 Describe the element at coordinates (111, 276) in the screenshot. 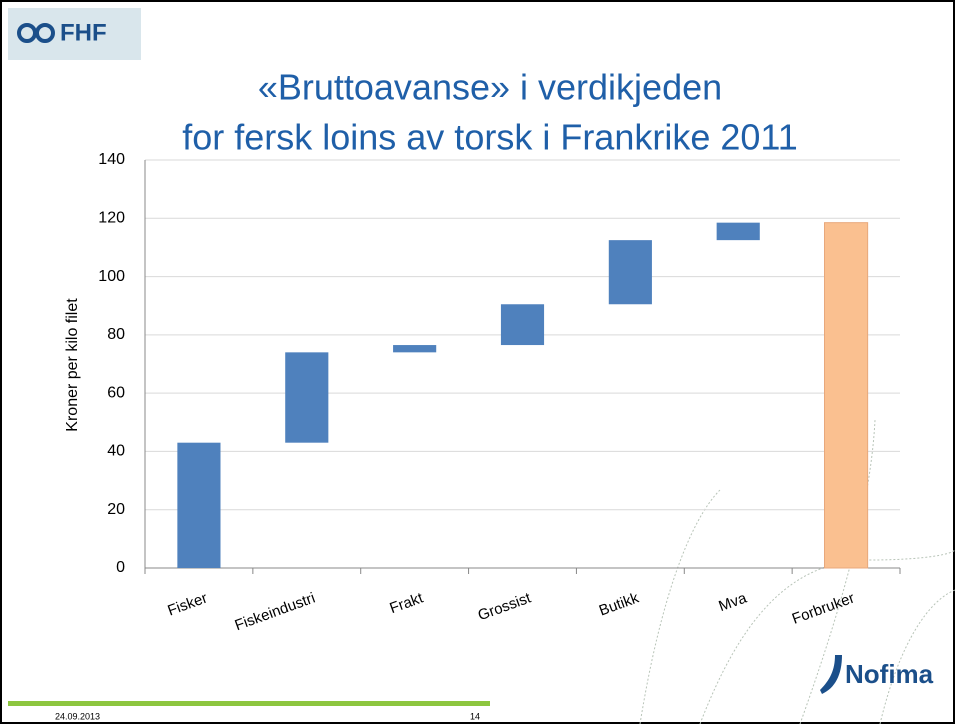

I see `y-tick-label: 100` at that location.